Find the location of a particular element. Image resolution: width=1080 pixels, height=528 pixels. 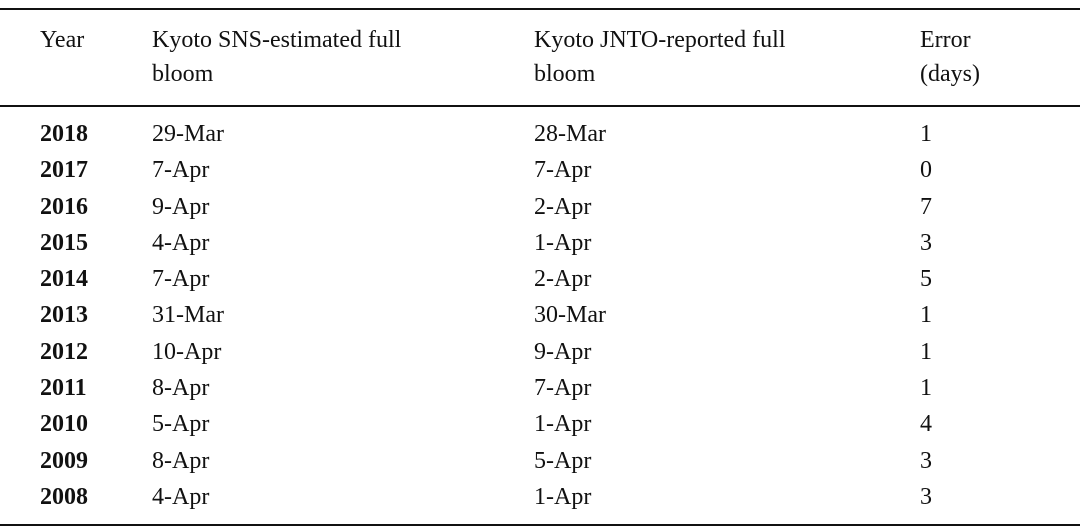

table-cell: 2017 is located at coordinates (64, 170).